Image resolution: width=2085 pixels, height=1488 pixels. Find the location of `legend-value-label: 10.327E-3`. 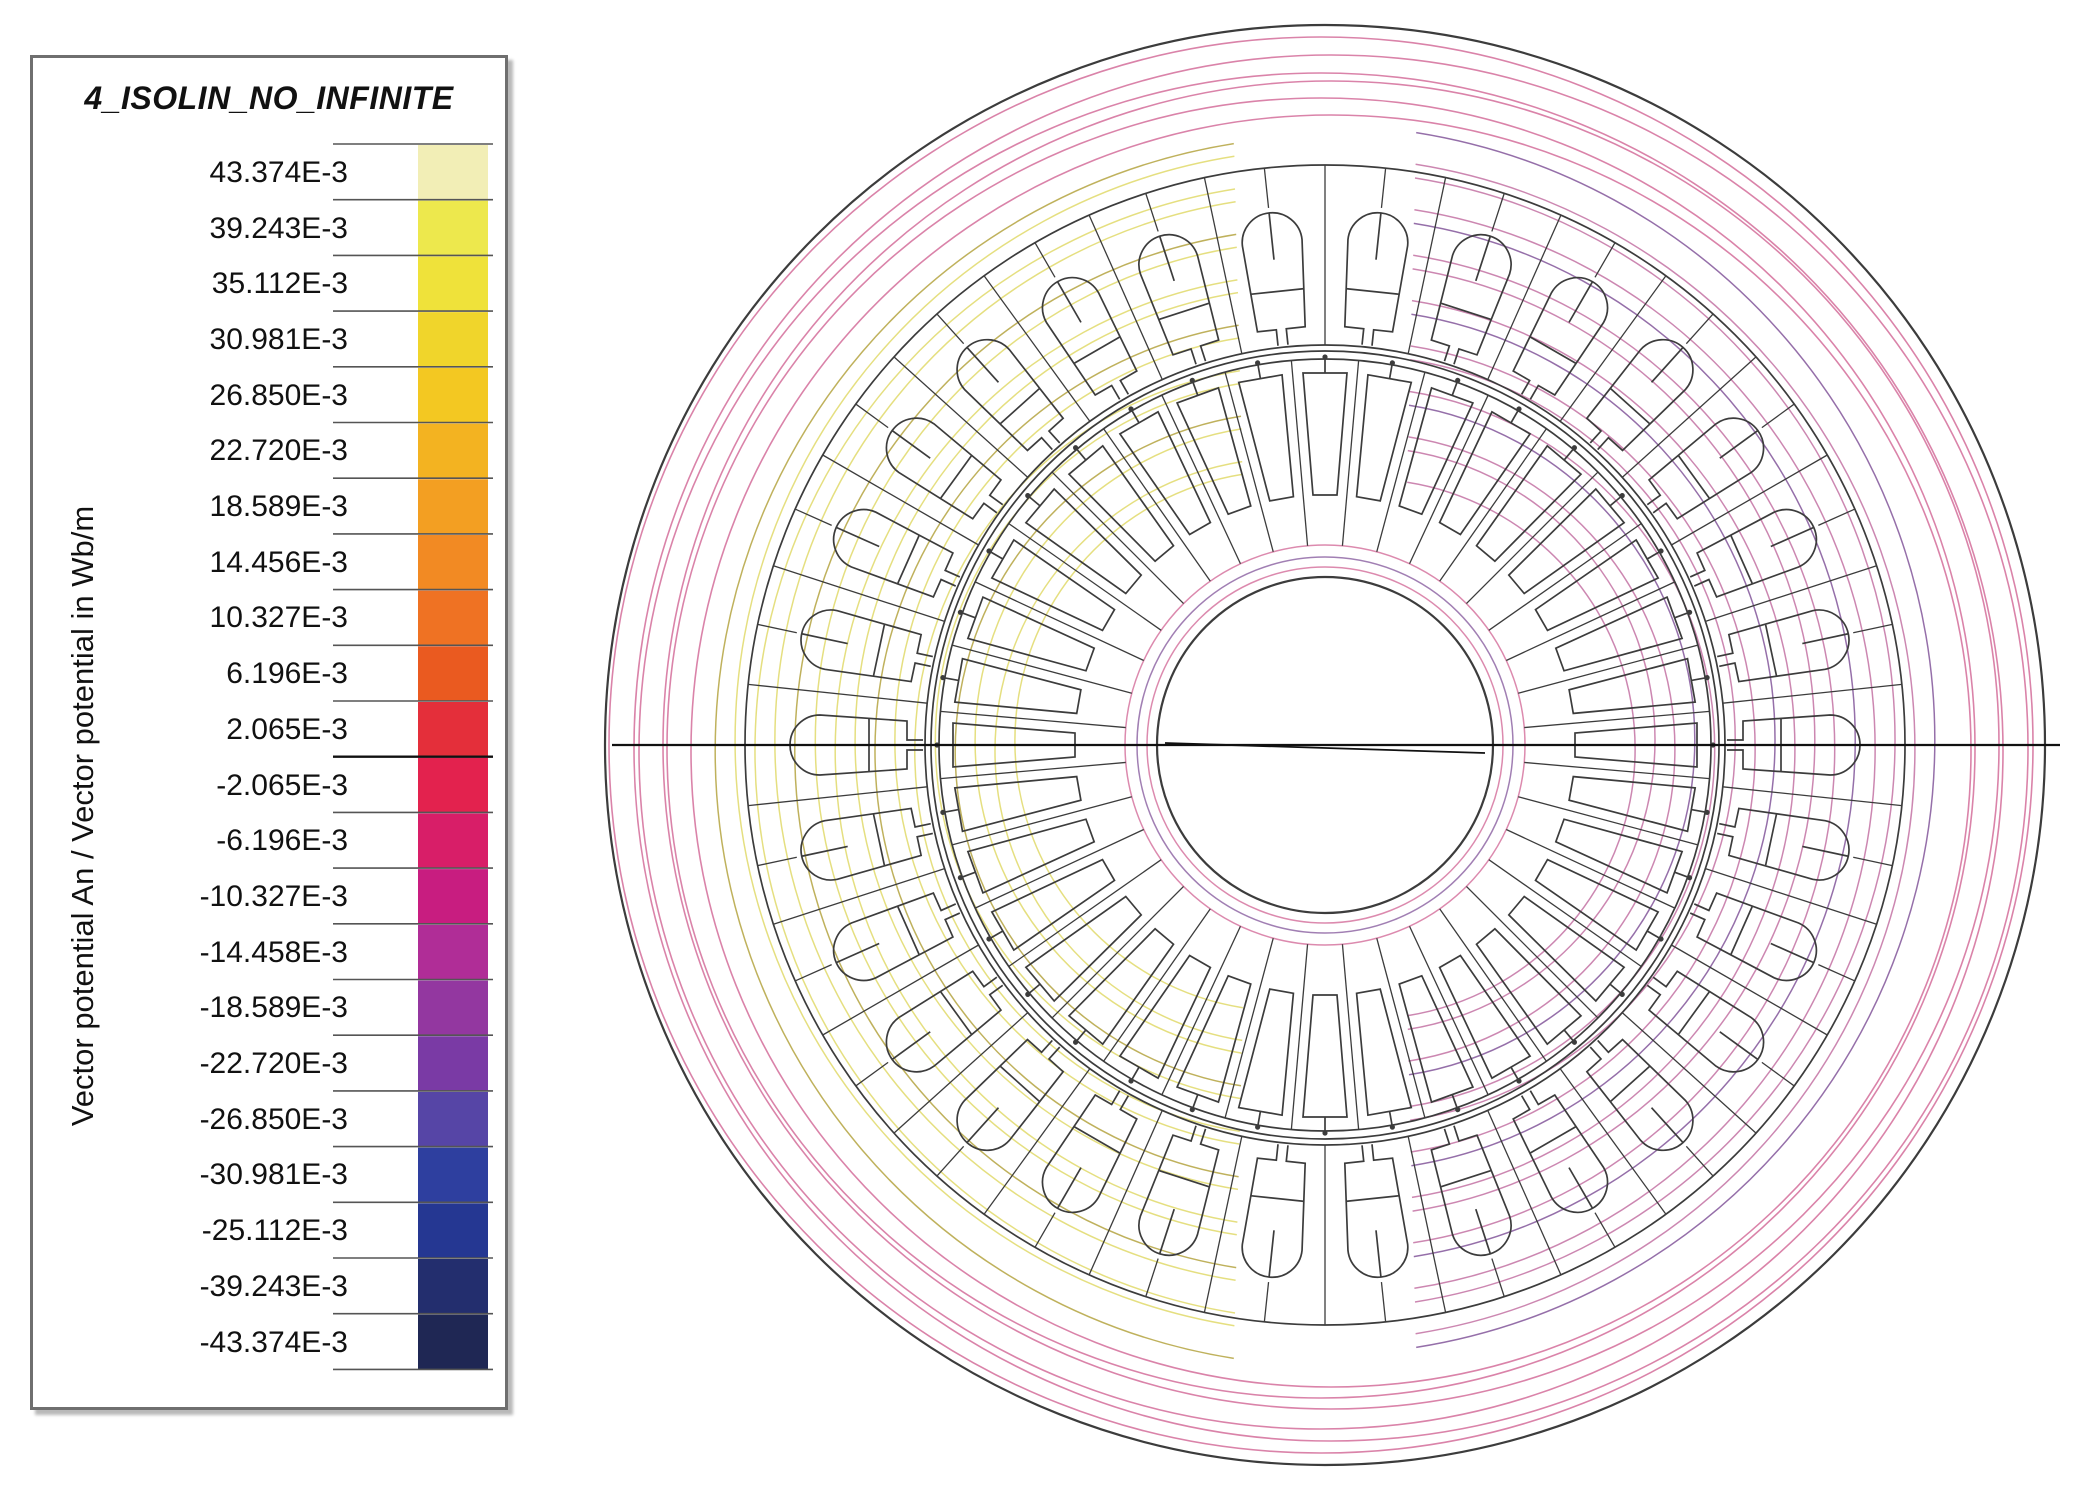

legend-value-label: 10.327E-3 is located at coordinates (278, 618).